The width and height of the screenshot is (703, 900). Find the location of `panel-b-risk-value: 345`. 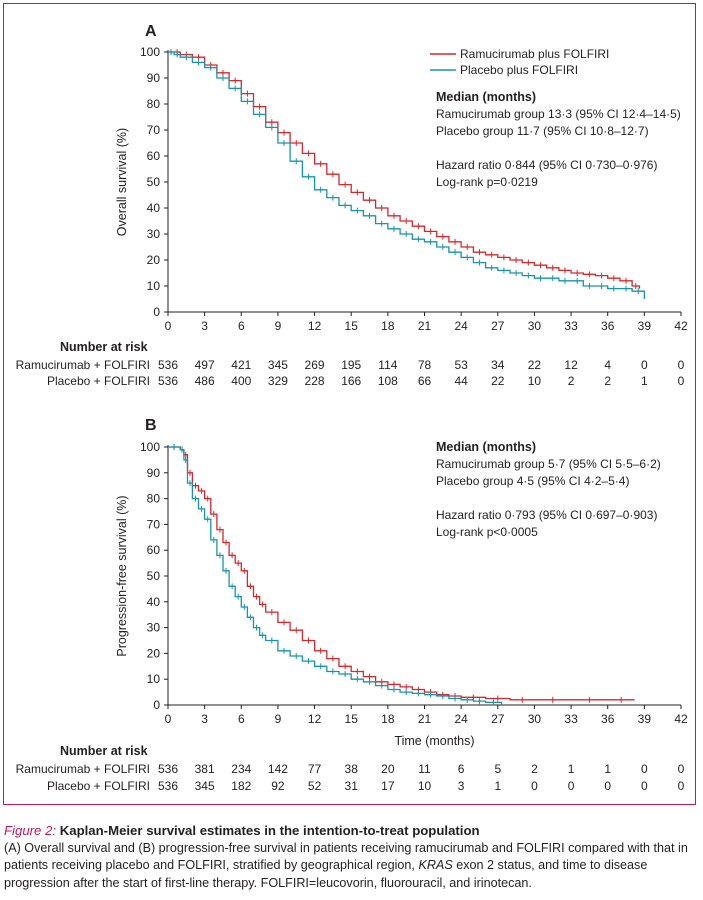

panel-b-risk-value: 345 is located at coordinates (205, 786).